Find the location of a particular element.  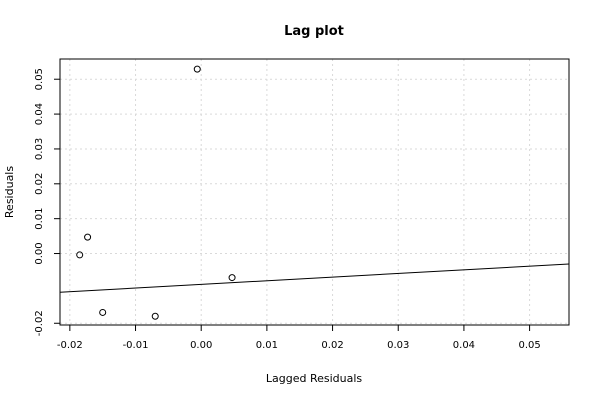

y-tick-label: 0.03 is located at coordinates (39, 149).